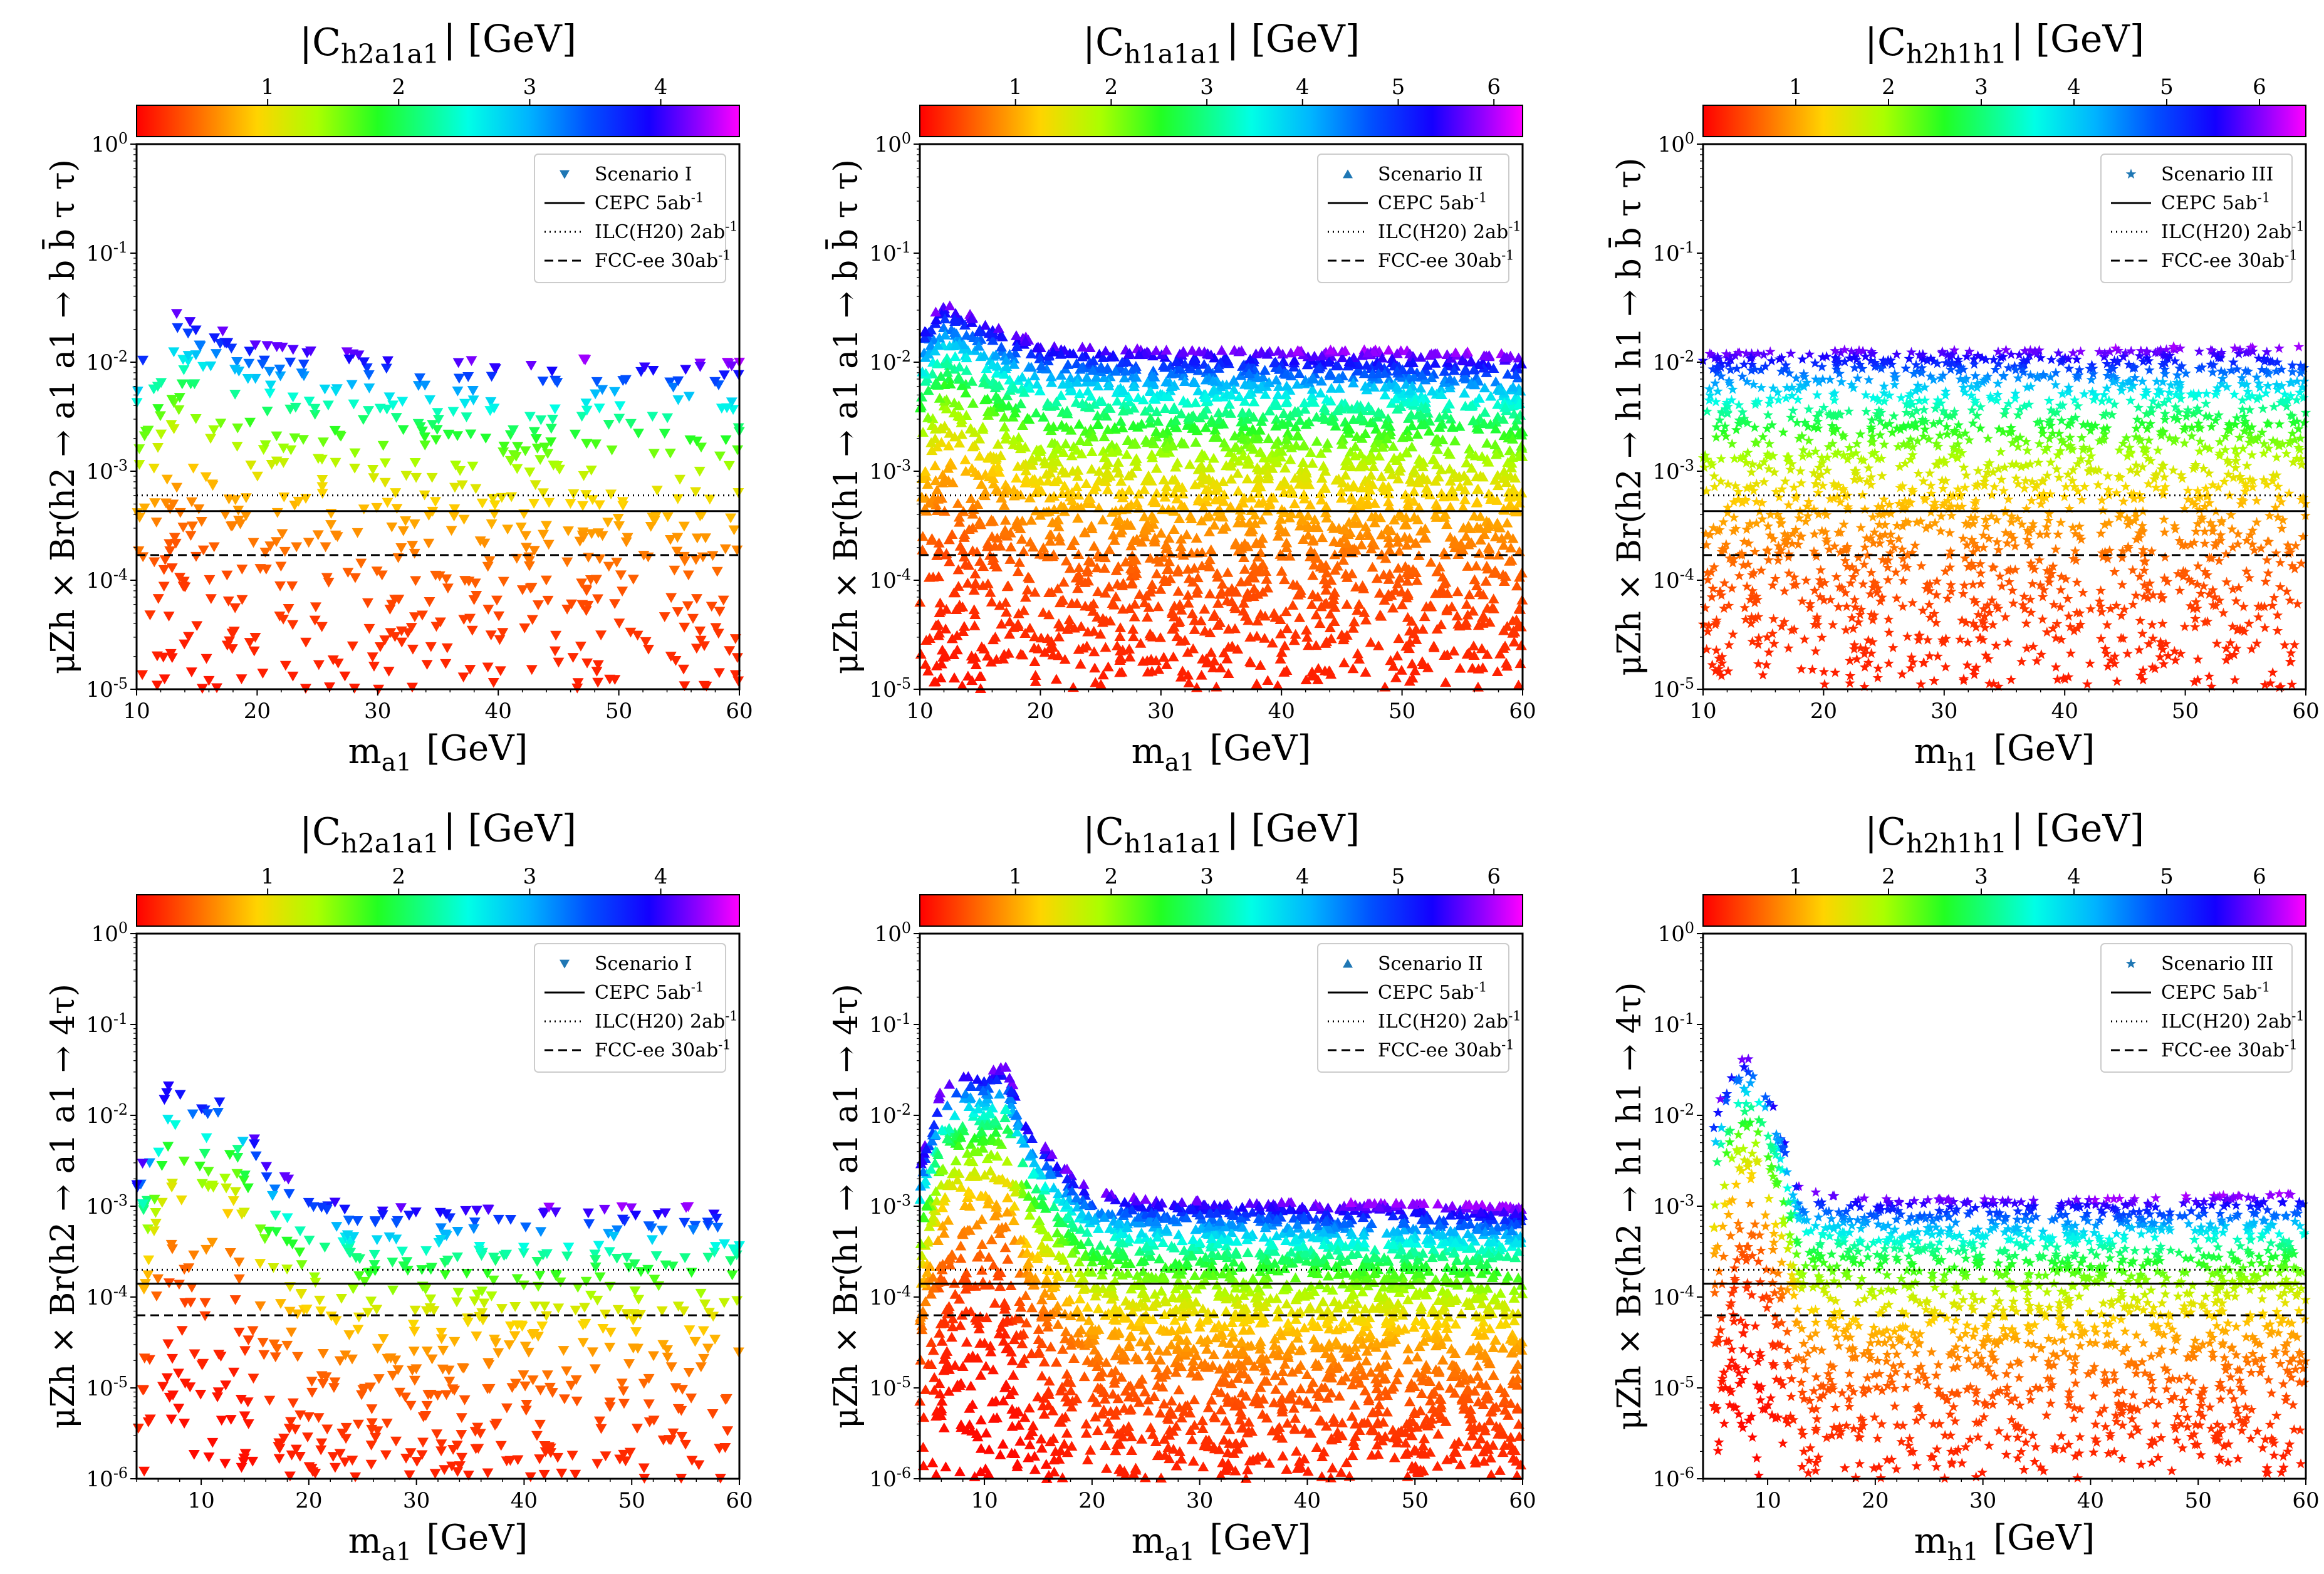 This screenshot has height=1574, width=2324. Describe the element at coordinates (893, 143) in the screenshot. I see `y-tick-label: 100` at that location.